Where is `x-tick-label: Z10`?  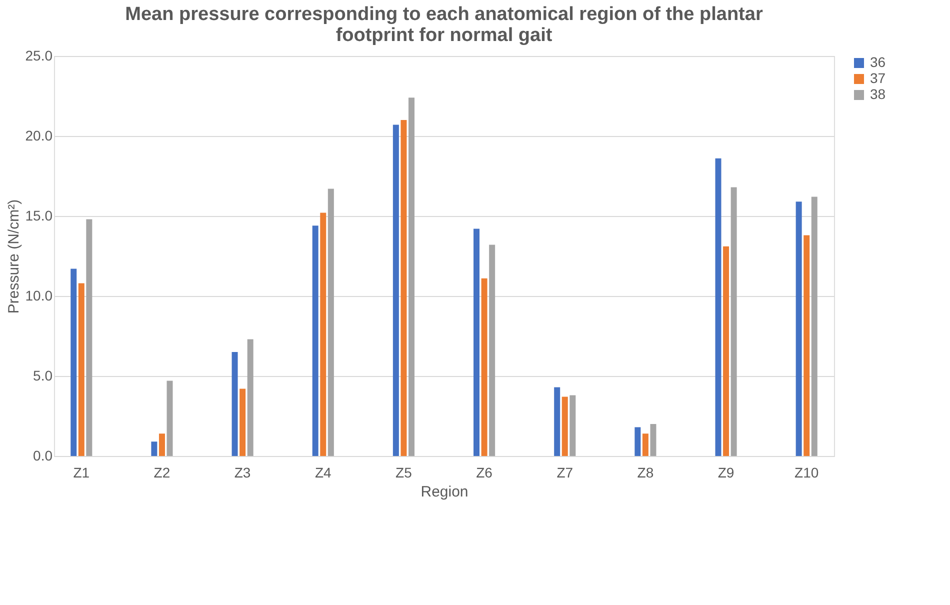
x-tick-label: Z10 is located at coordinates (806, 472).